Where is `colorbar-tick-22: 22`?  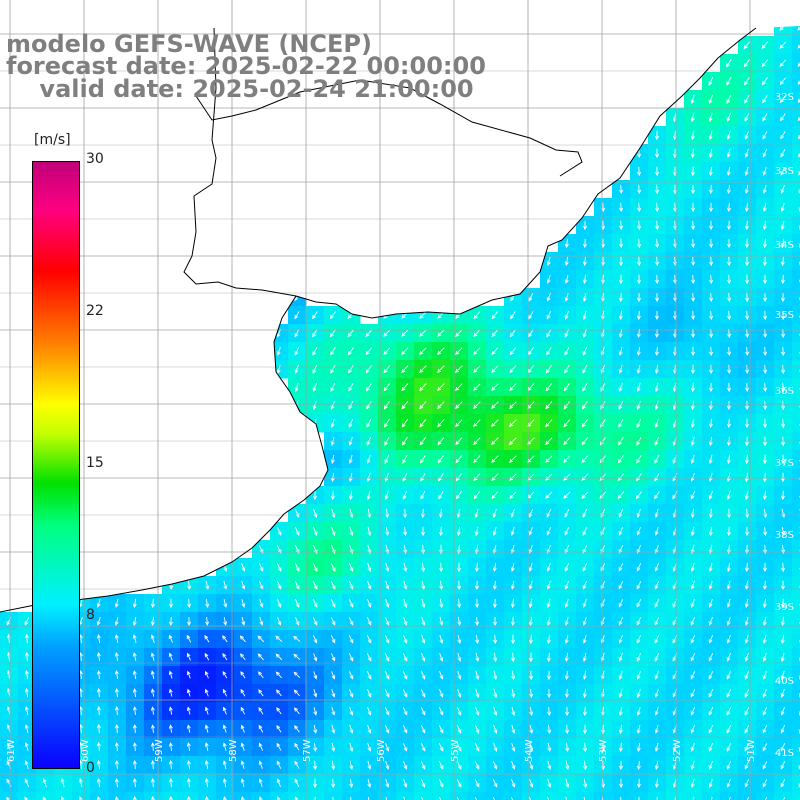
colorbar-tick-22: 22 is located at coordinates (95, 311).